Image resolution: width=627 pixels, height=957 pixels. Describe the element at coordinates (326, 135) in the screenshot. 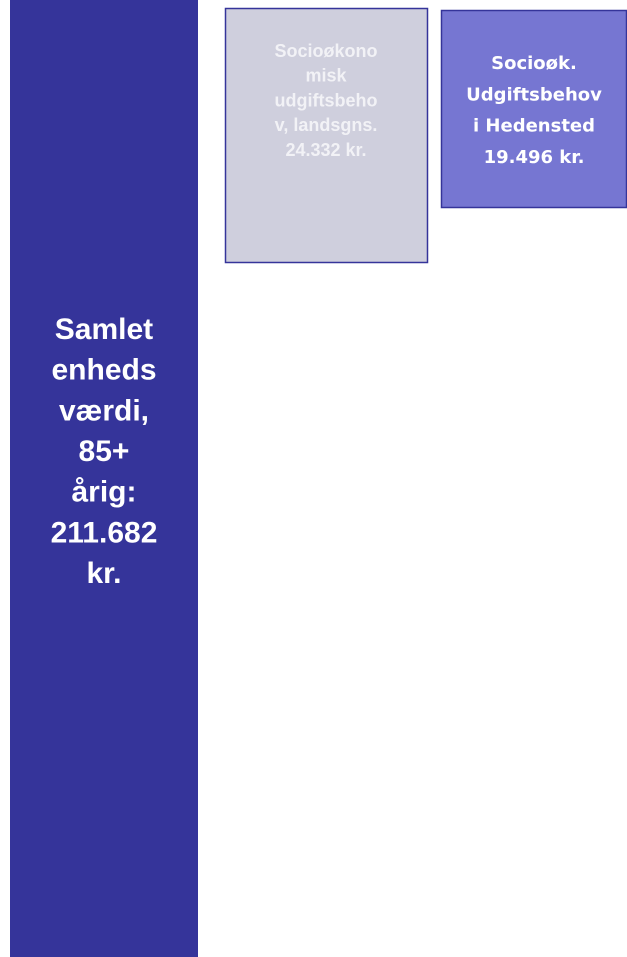

I see `national-need-box` at that location.